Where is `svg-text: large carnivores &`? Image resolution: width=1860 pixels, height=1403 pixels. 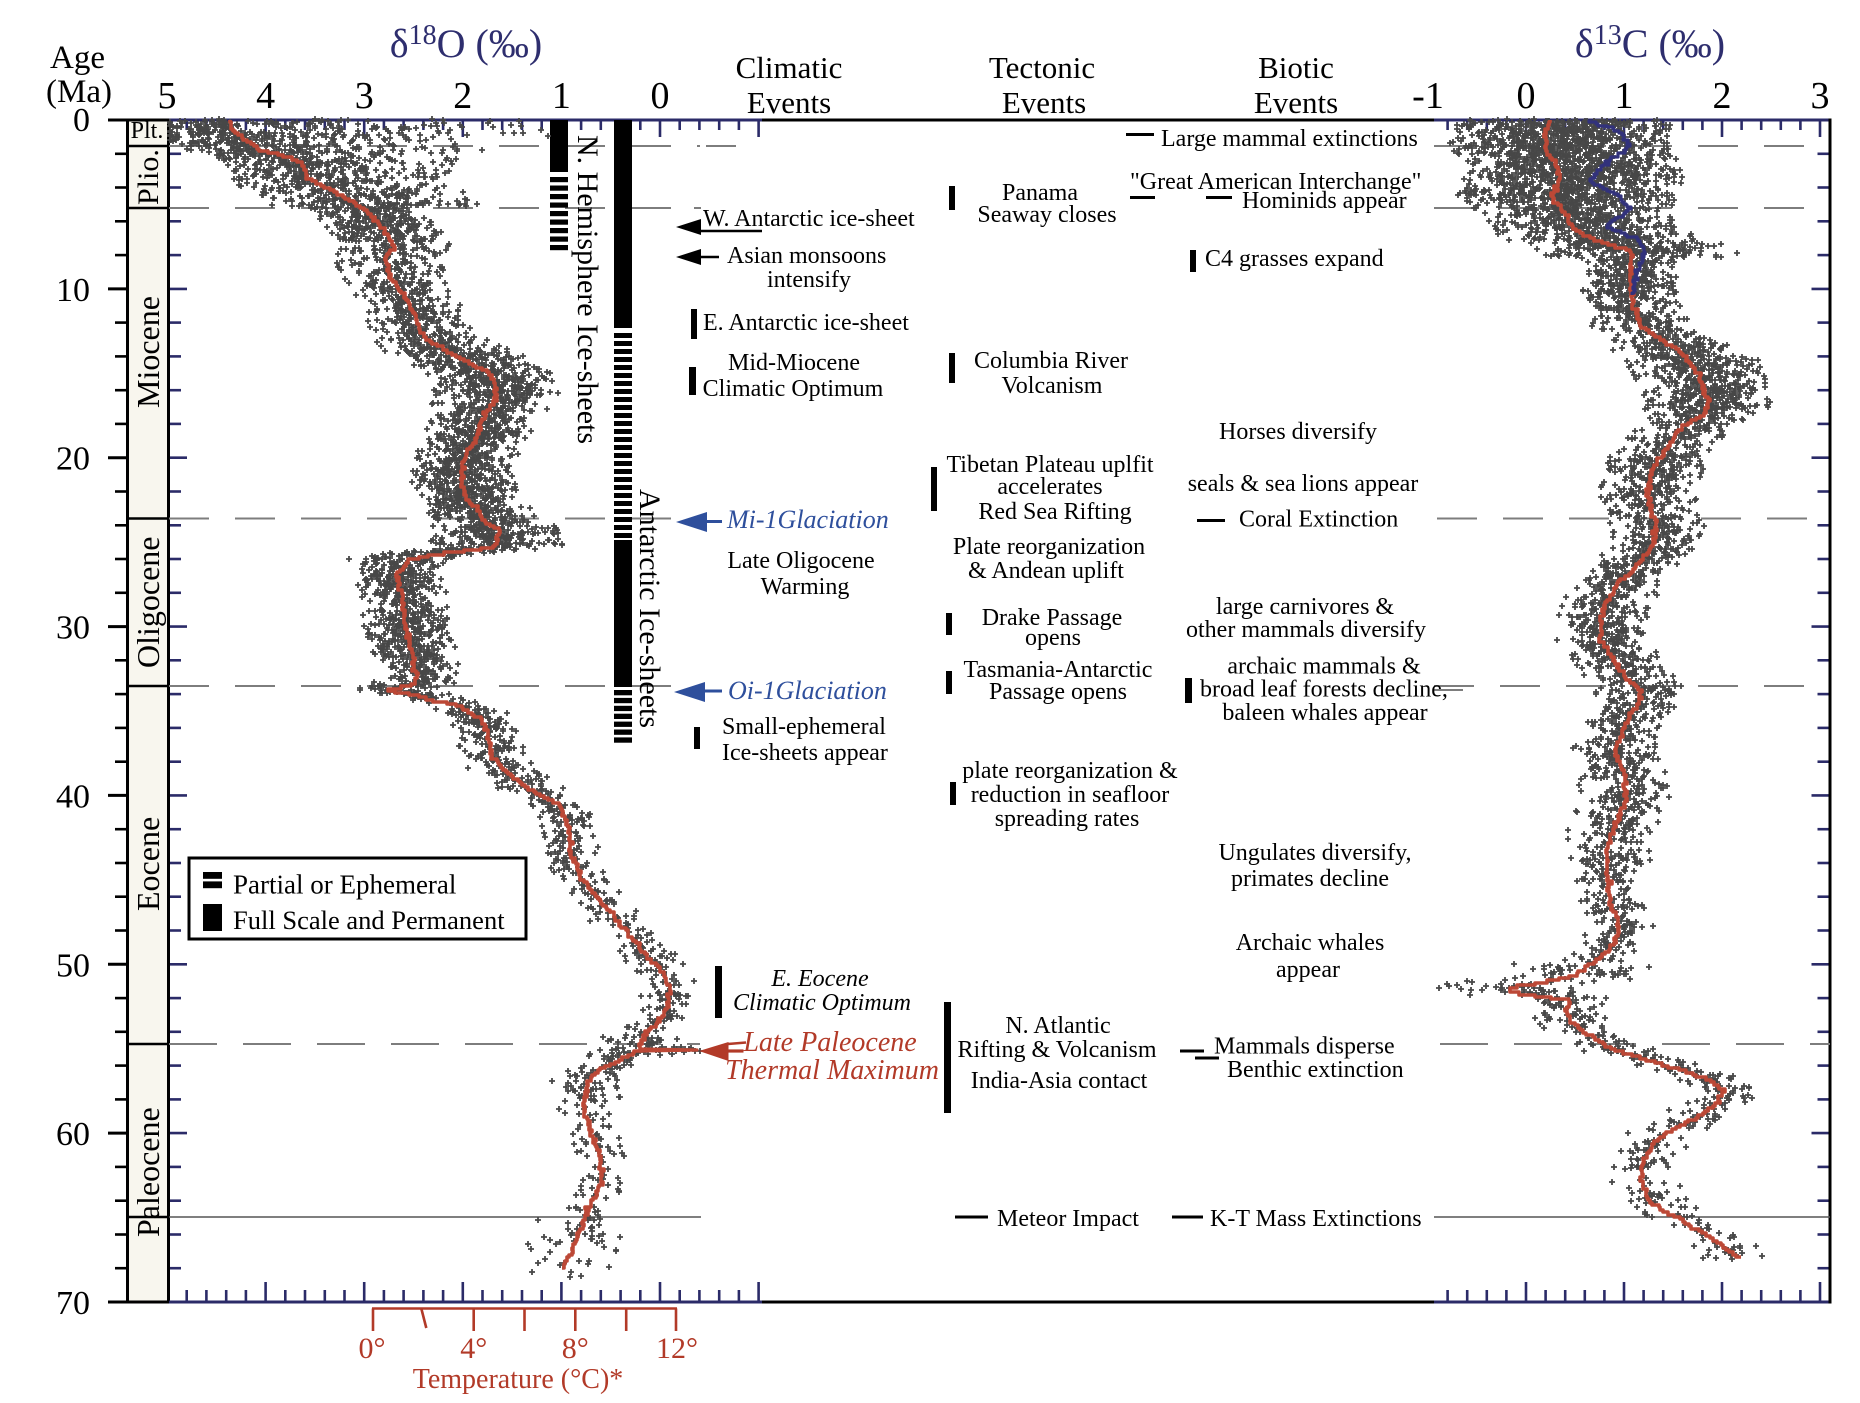
svg-text: large carnivores & is located at coordinates (1305, 607).